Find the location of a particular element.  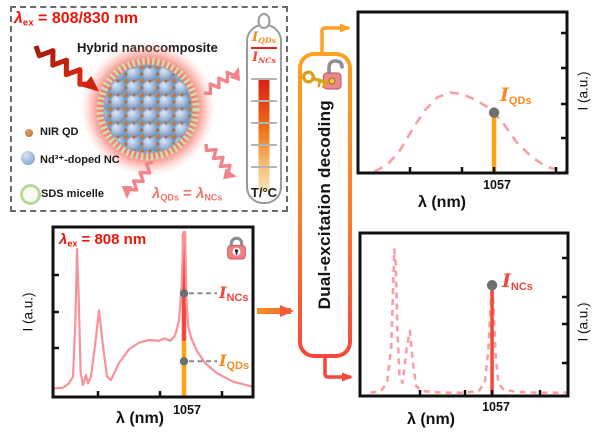

dual-excitation-wavelength-label: λex = 808/830 nm is located at coordinates (76, 19).